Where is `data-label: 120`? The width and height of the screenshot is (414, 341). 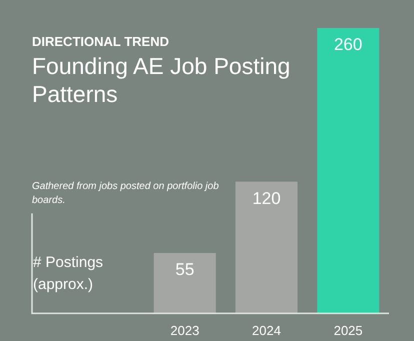 data-label: 120 is located at coordinates (266, 198).